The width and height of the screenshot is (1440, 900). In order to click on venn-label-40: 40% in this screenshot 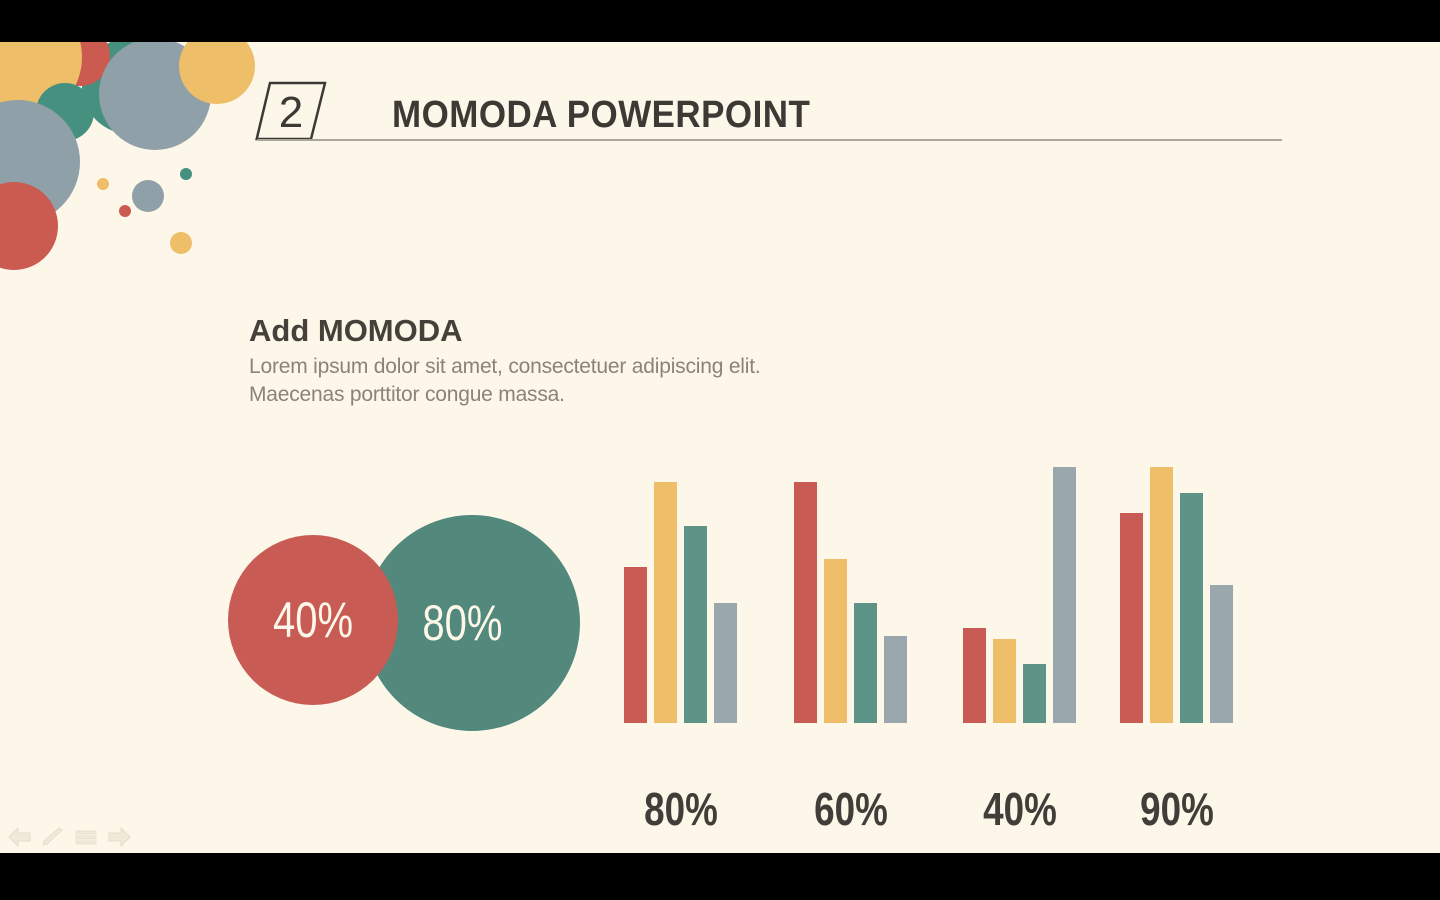, I will do `click(313, 620)`.